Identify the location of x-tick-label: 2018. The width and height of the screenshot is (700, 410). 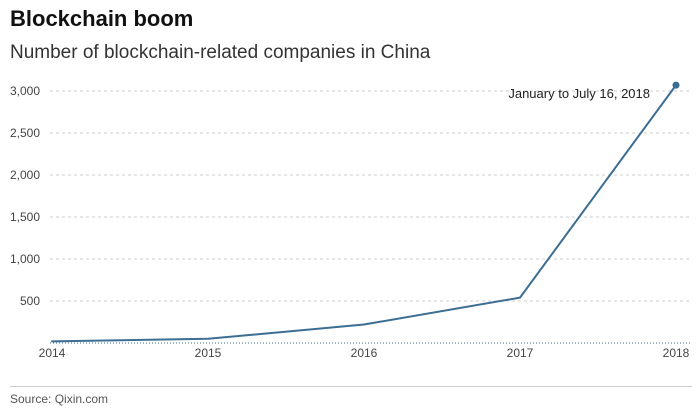
(676, 353).